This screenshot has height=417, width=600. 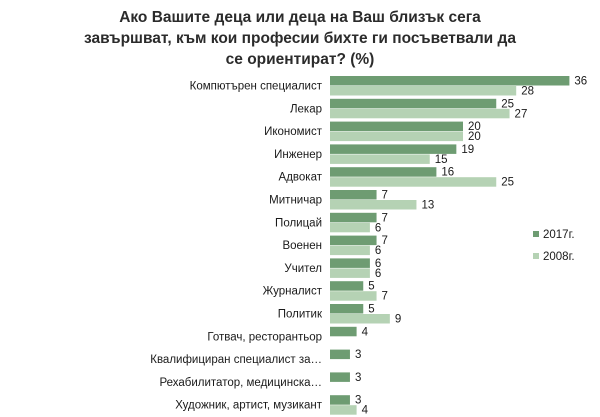 I want to click on category-label: Полицай, so click(x=298, y=223).